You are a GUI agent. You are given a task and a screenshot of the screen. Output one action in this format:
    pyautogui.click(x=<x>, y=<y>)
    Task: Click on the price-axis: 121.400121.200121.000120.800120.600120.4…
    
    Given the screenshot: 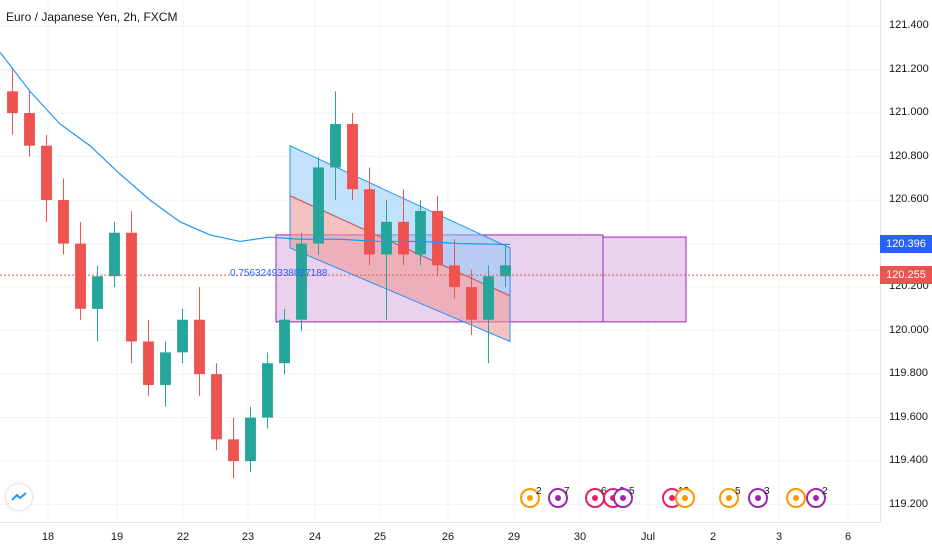 What is the action you would take?
    pyautogui.click(x=906, y=261)
    